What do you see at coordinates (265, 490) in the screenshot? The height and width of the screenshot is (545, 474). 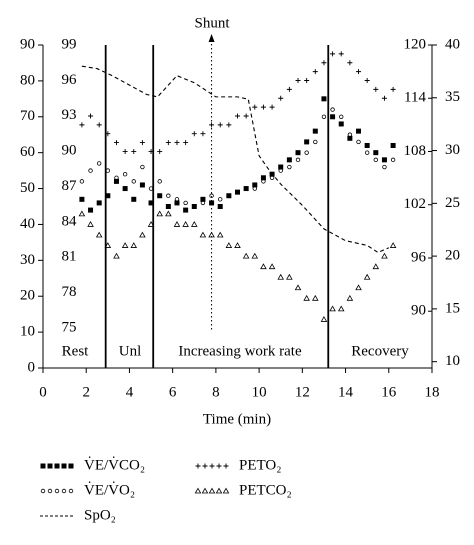 I see `legend-label: PETCO₂` at bounding box center [265, 490].